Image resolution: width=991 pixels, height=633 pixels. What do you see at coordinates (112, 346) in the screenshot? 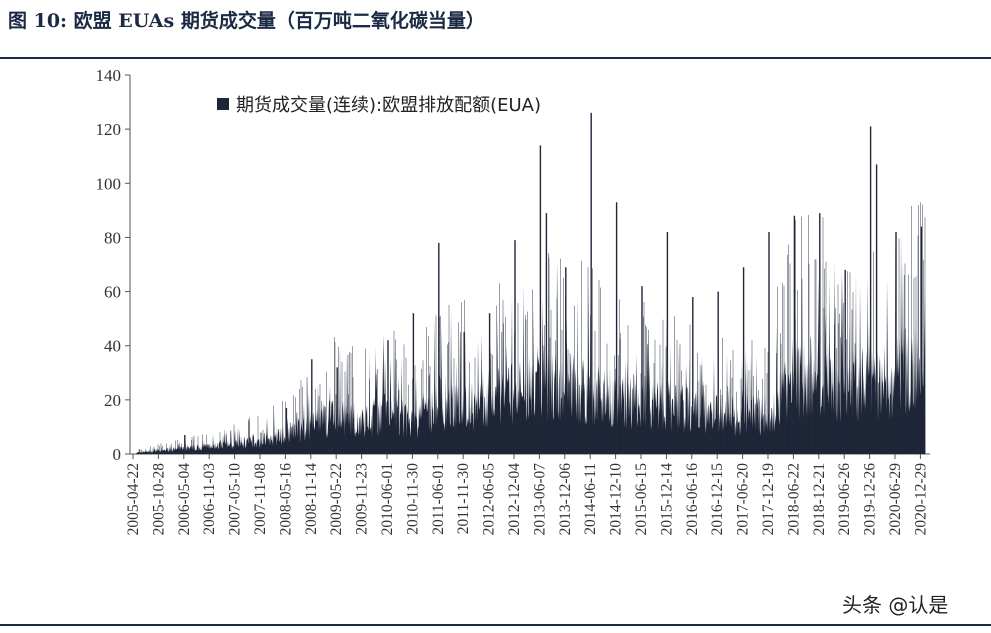
I see `y-tick-label: 40` at bounding box center [112, 346].